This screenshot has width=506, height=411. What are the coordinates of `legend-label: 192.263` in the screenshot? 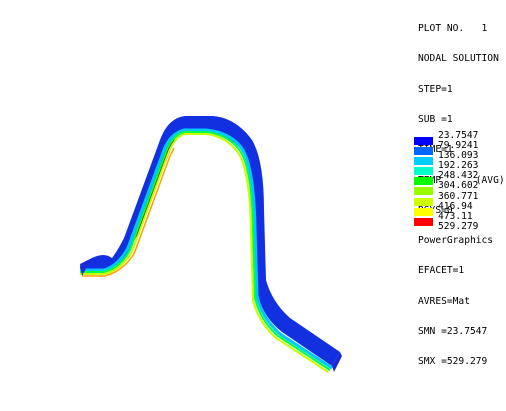 It's located at (458, 166).